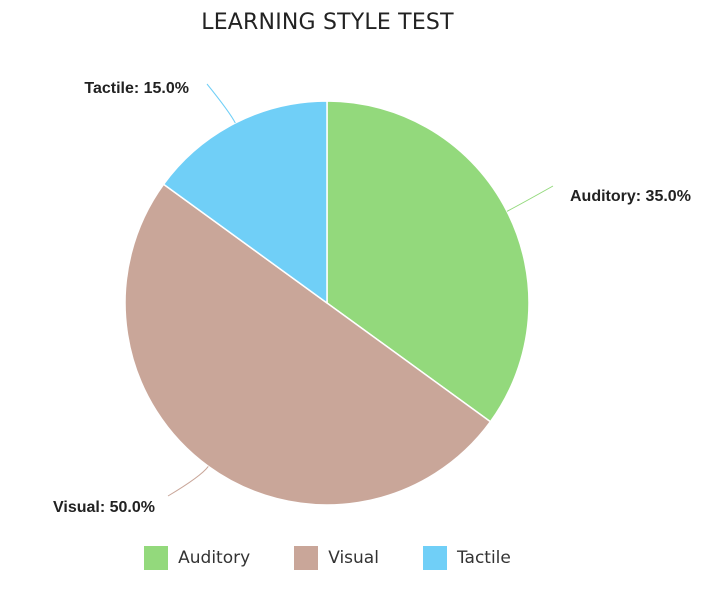  I want to click on legend-item-tactile: Tactile, so click(466, 558).